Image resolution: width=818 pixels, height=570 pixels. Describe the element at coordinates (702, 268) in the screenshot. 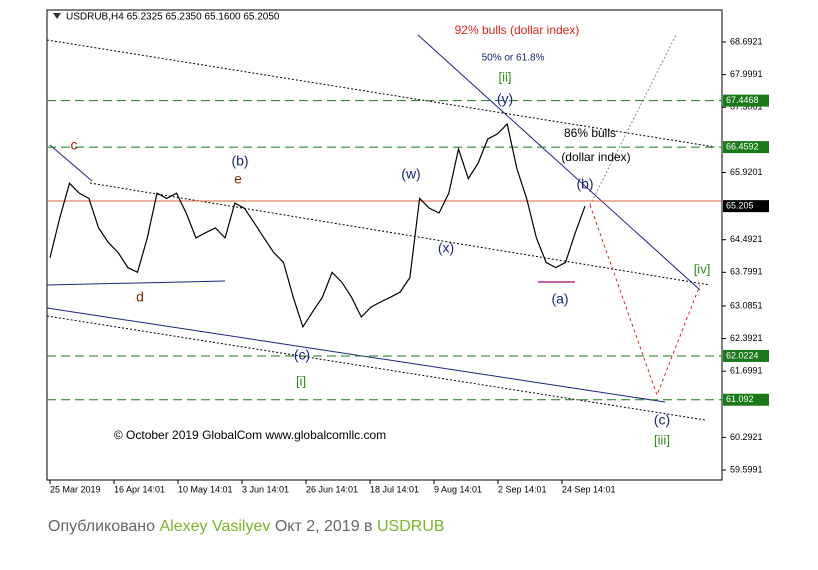

I see `annotation: [iv]` at that location.